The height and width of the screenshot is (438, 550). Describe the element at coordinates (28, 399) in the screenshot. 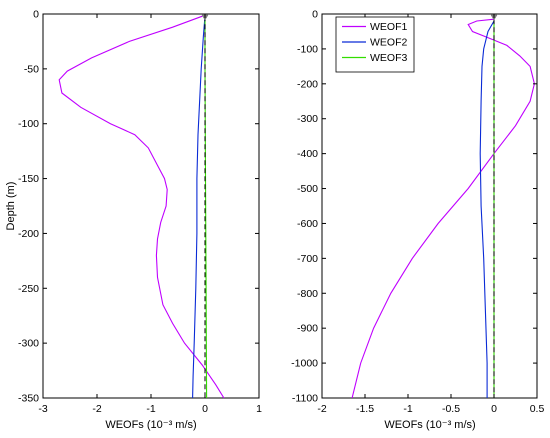

I see `y-tick-label: -350` at that location.